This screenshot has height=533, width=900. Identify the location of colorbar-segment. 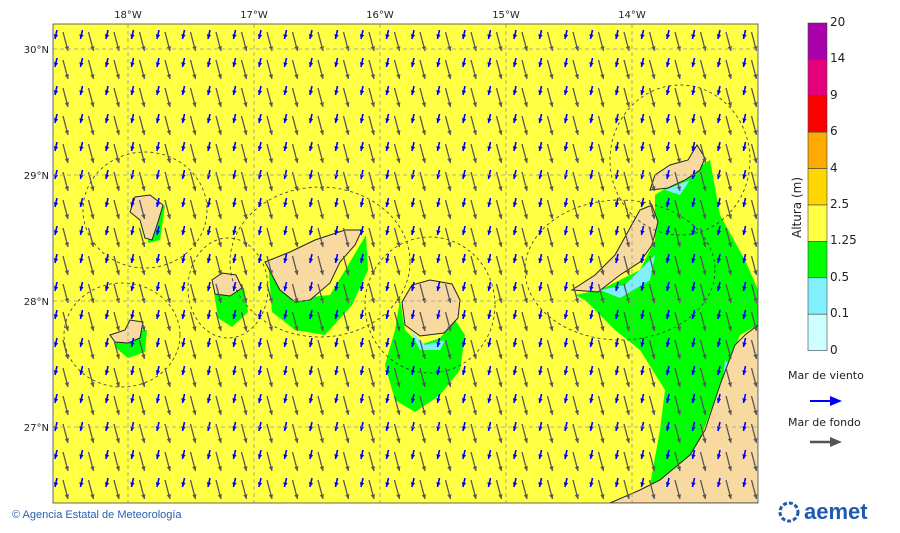
(817, 223).